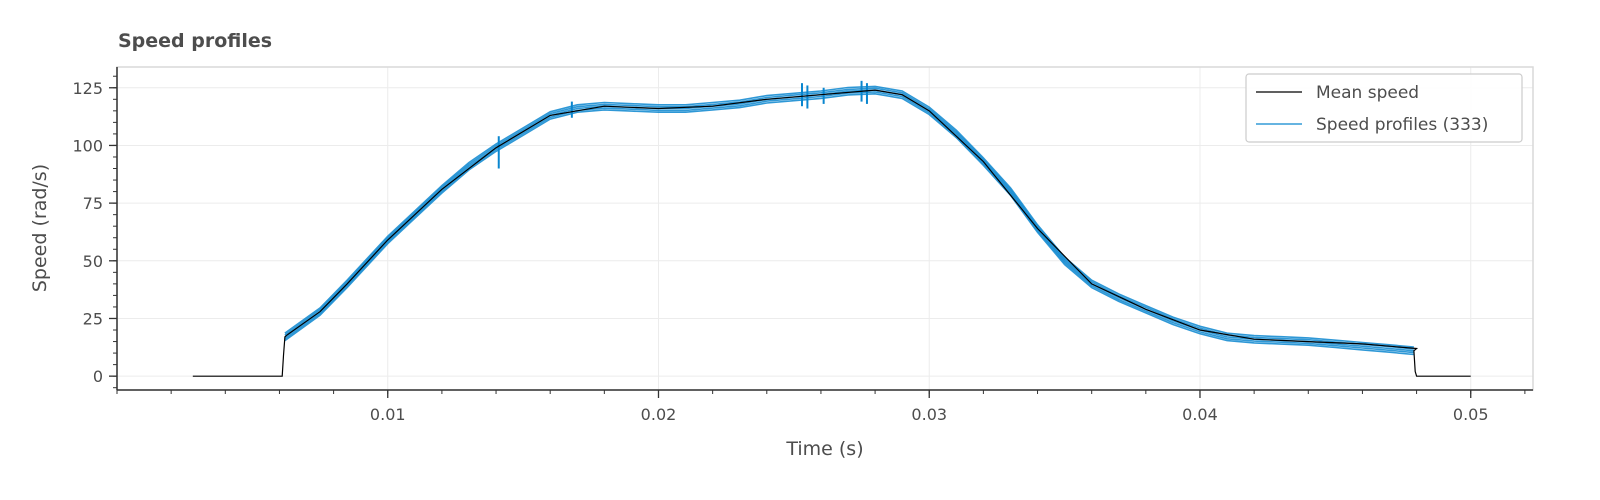  What do you see at coordinates (1471, 414) in the screenshot?
I see `x-tick-label-4: 0.05` at bounding box center [1471, 414].